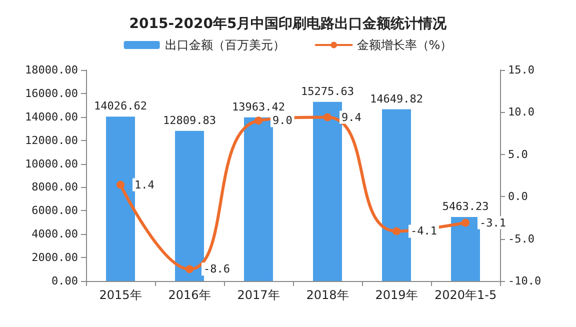 Image resolution: width=576 pixels, height=327 pixels. I want to click on x-tick-label: 2018年, so click(327, 295).